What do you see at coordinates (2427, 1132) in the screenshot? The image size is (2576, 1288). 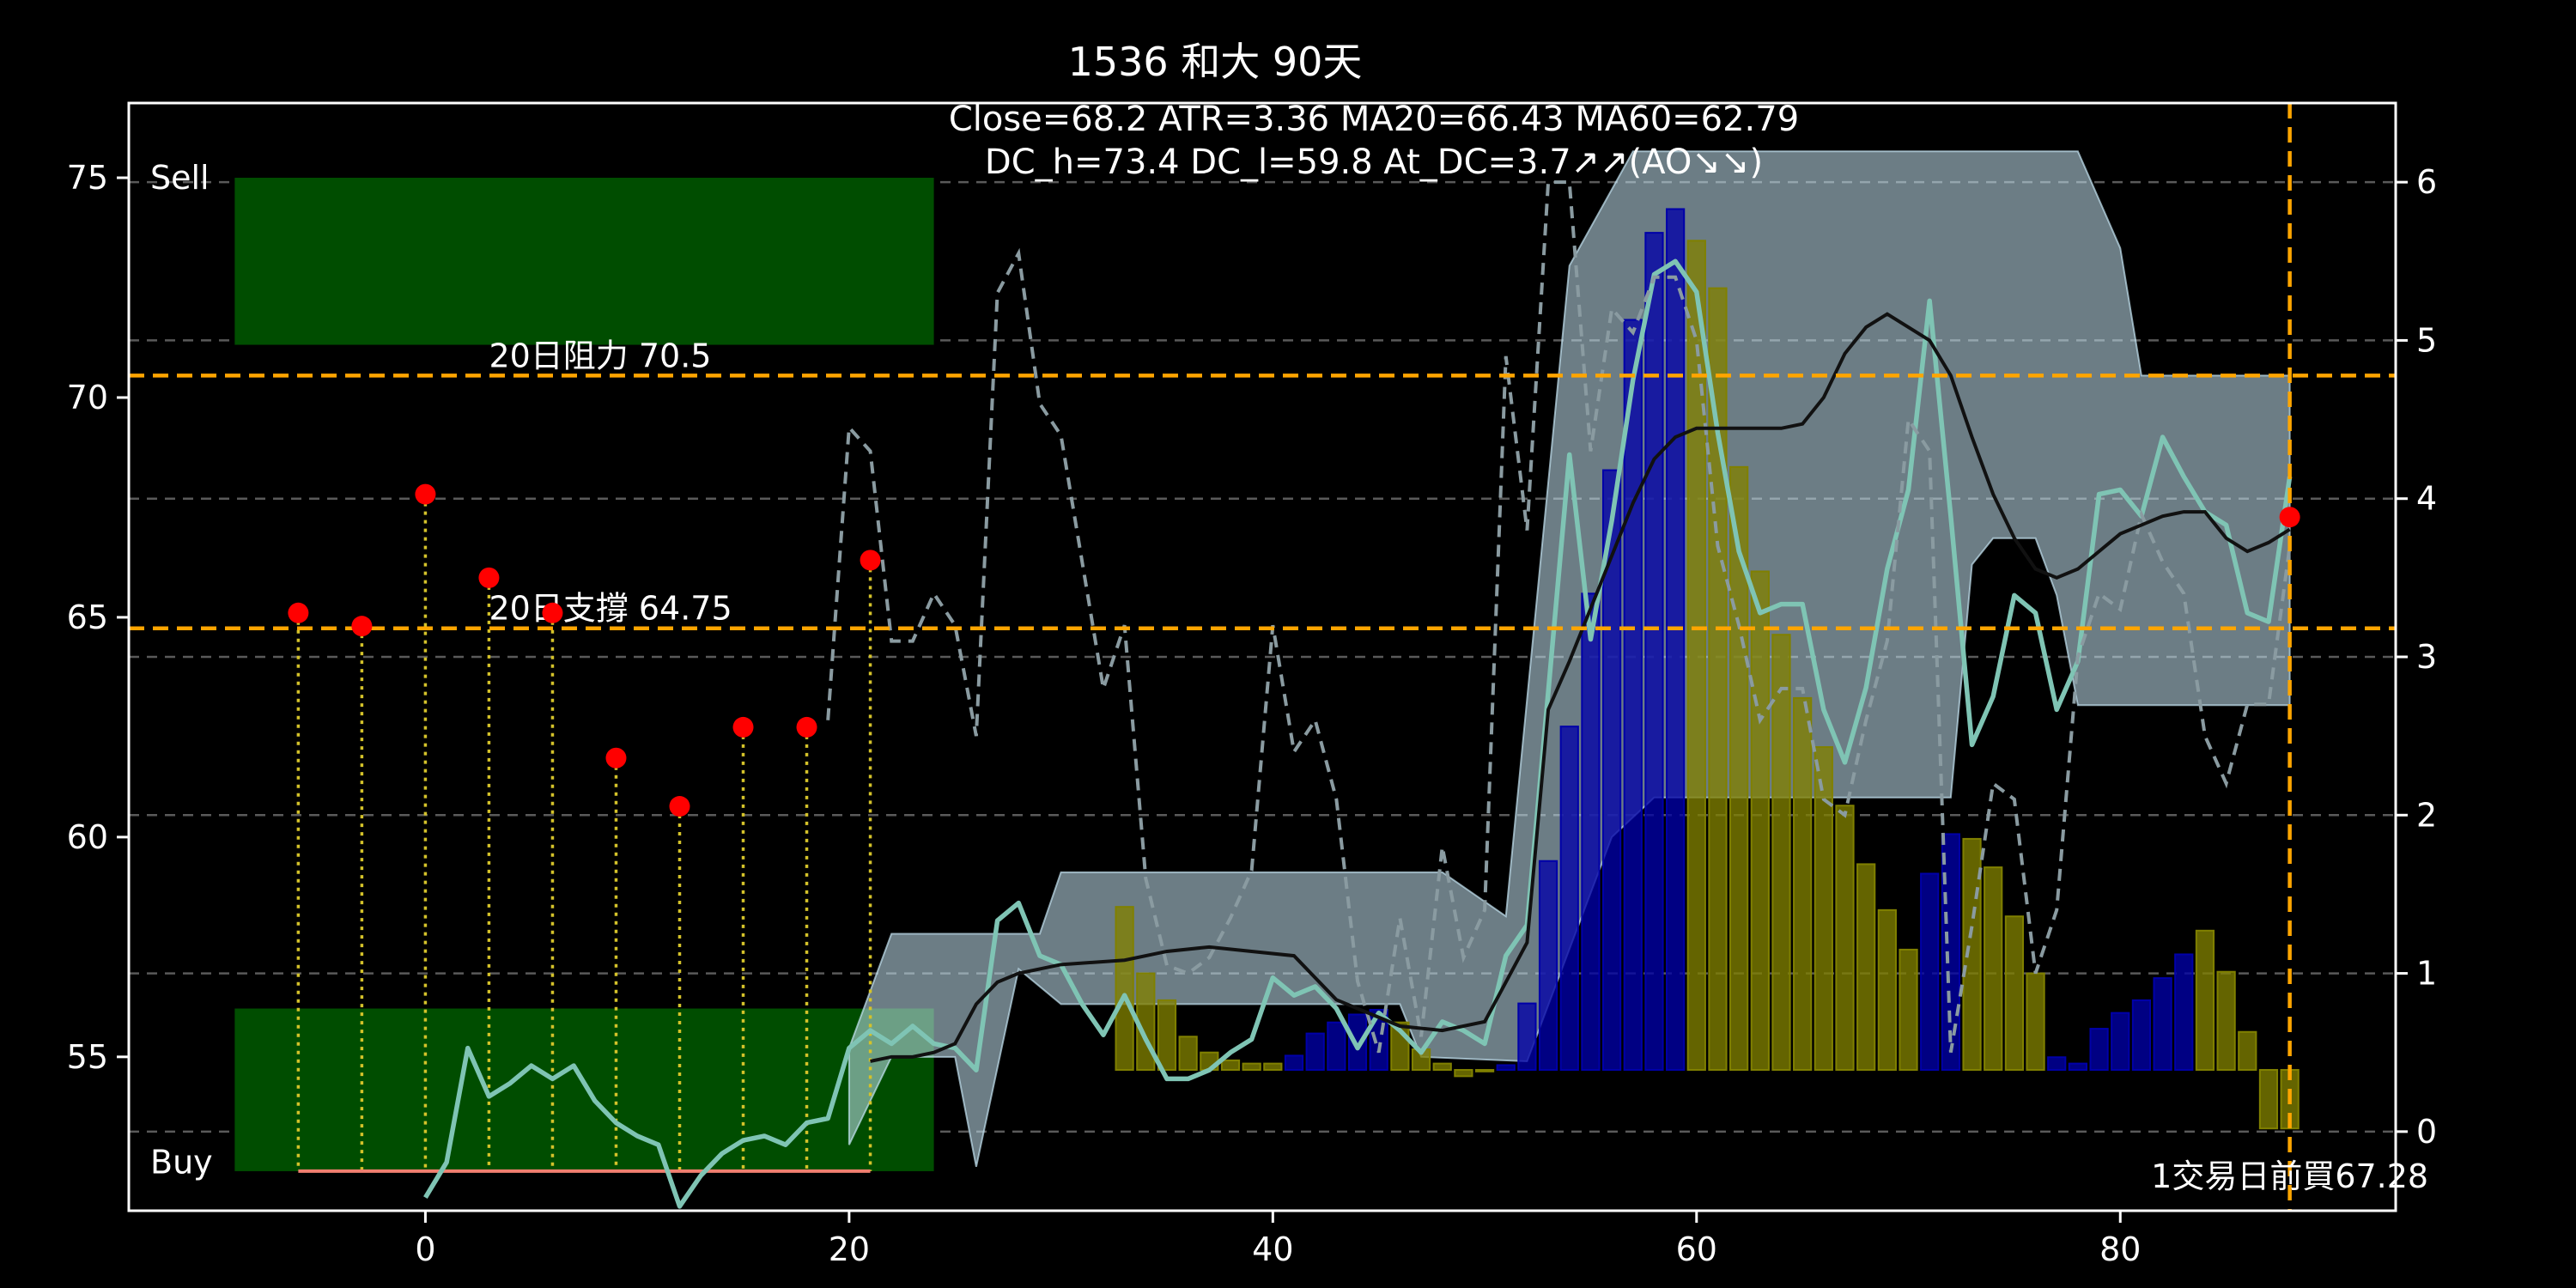 I see `y-right-tick-label: 0` at bounding box center [2427, 1132].